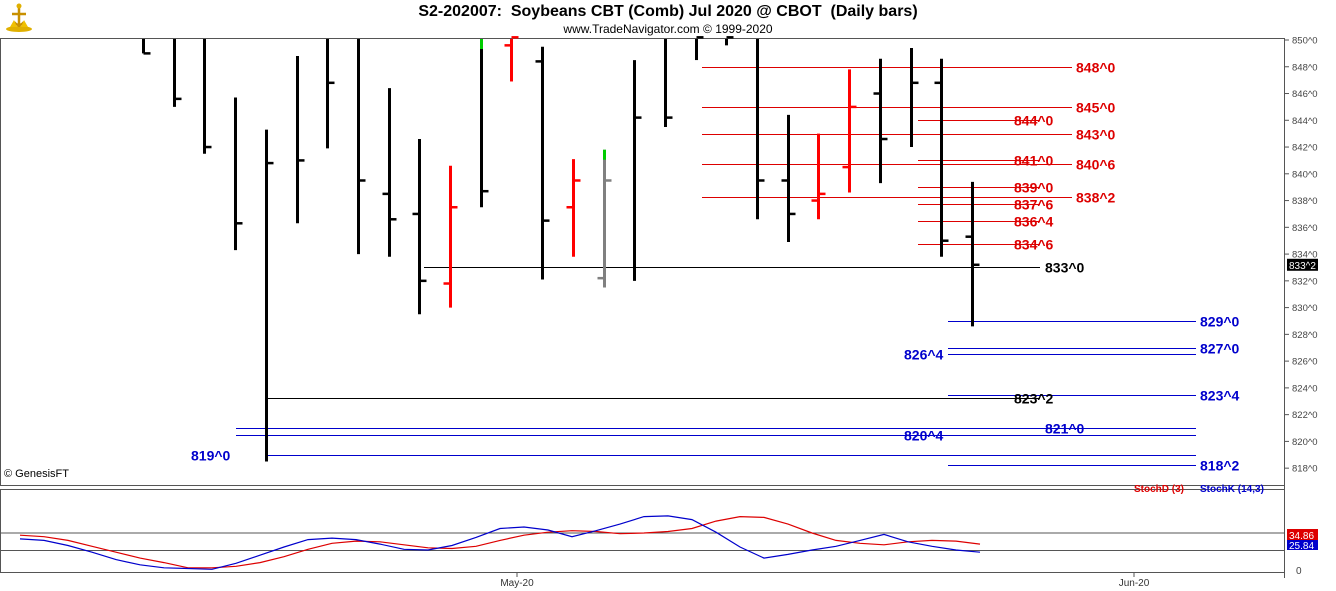 This screenshot has height=591, width=1336. I want to click on time-axis: May-20 Jun-20, so click(825, 581).